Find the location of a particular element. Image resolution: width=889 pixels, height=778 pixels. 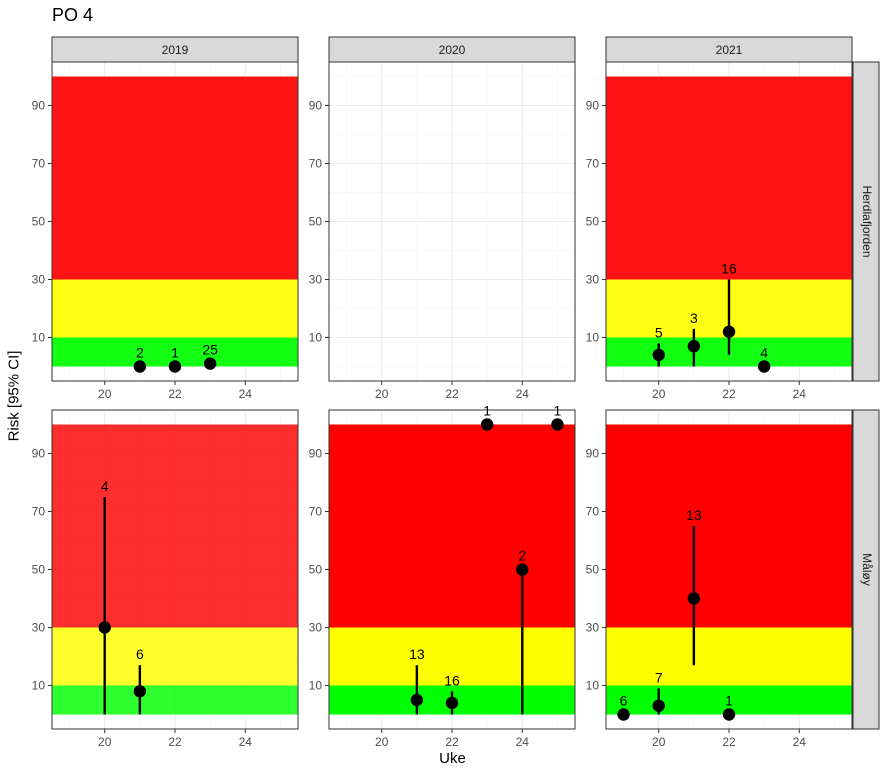

facet-strip-2019 is located at coordinates (175, 49).